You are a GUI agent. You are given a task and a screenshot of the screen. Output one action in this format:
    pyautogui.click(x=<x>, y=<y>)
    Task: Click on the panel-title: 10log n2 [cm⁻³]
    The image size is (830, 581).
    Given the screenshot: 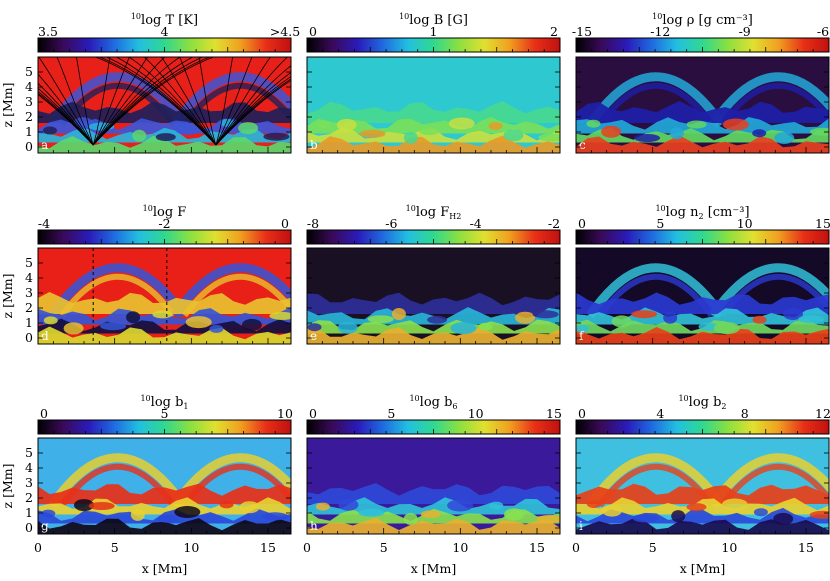 What is the action you would take?
    pyautogui.click(x=702, y=212)
    